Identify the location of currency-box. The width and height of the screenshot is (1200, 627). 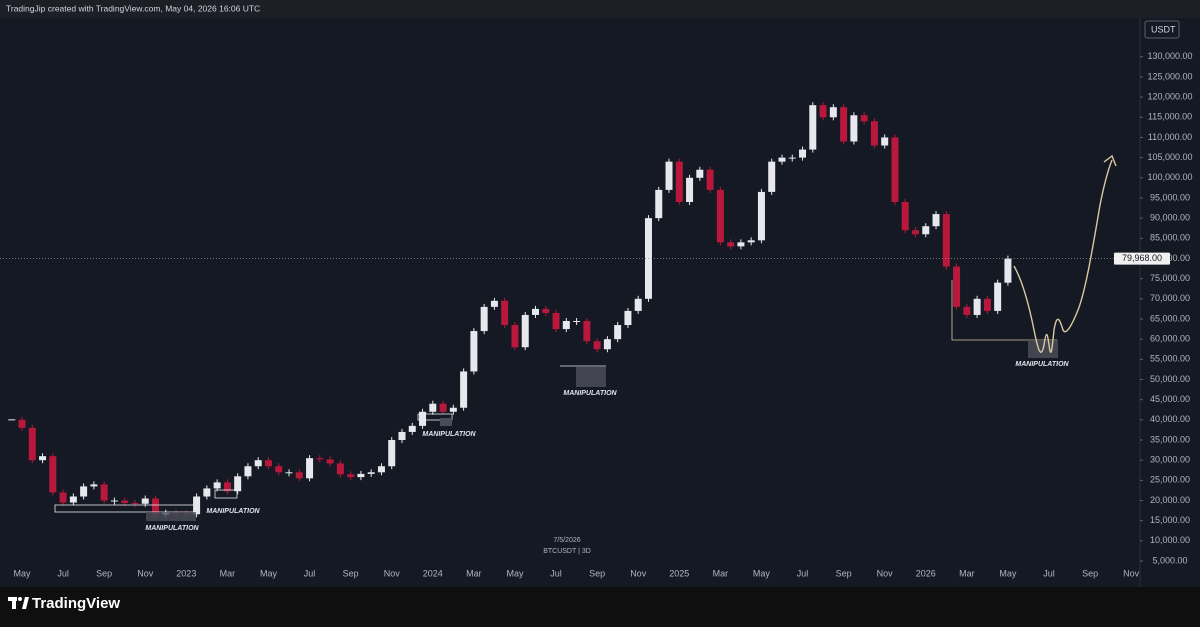
(1162, 29).